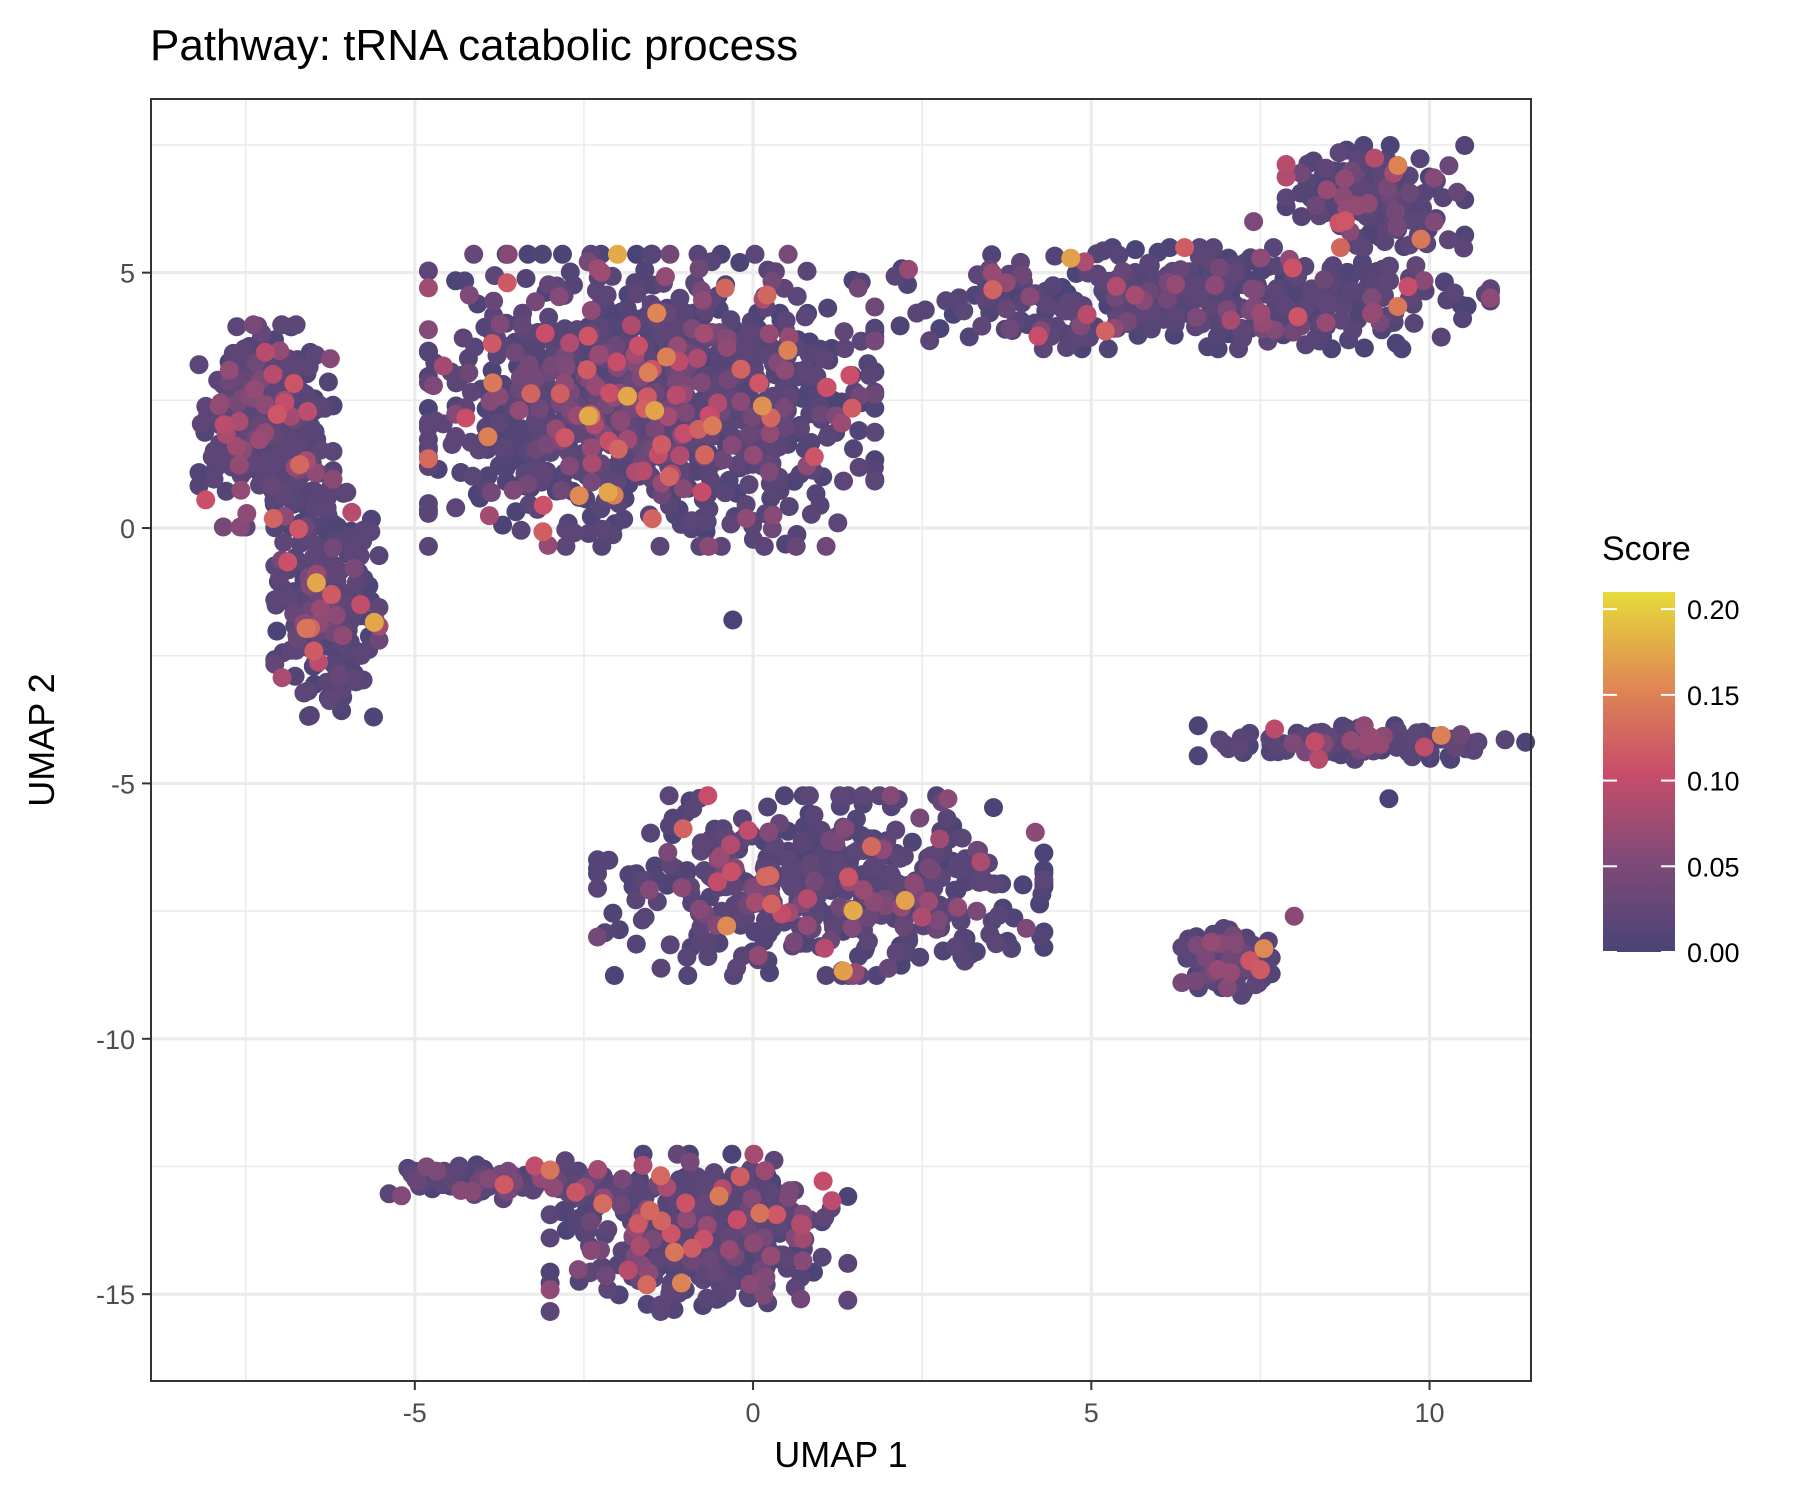  Describe the element at coordinates (115, 1040) in the screenshot. I see `y-tick-label: -10` at that location.